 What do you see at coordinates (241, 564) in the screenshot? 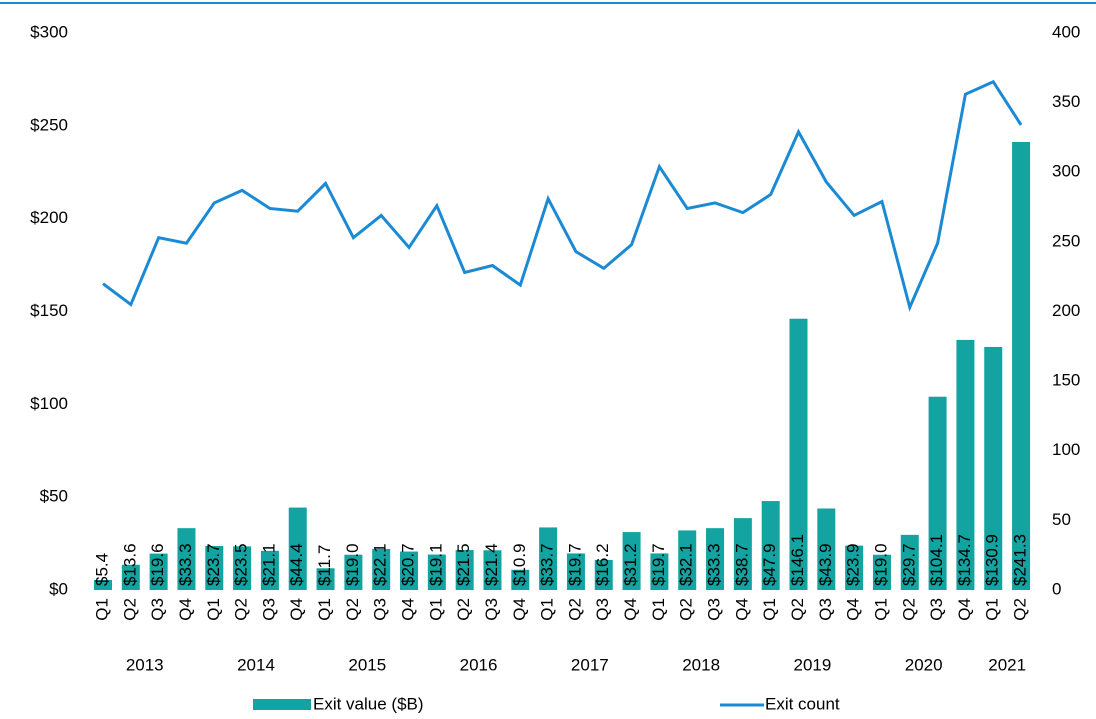
I see `value-label: $23.5` at bounding box center [241, 564].